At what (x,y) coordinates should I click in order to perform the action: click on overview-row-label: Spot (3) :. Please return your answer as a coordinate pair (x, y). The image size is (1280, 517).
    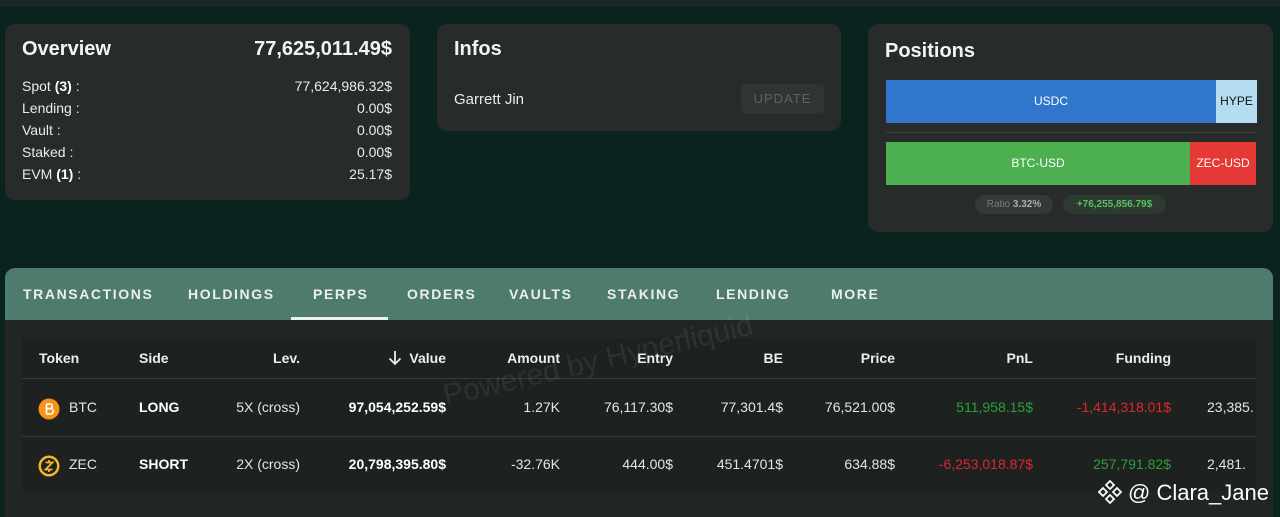
    Looking at the image, I should click on (51, 86).